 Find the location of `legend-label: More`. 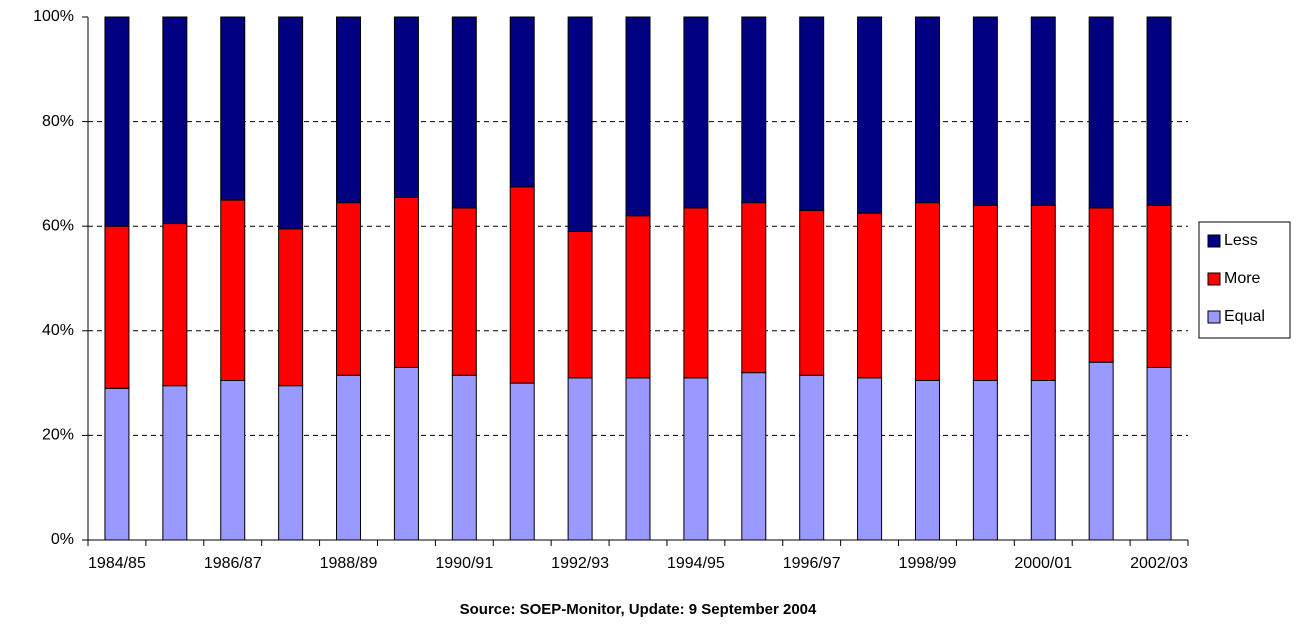

legend-label: More is located at coordinates (1242, 278).